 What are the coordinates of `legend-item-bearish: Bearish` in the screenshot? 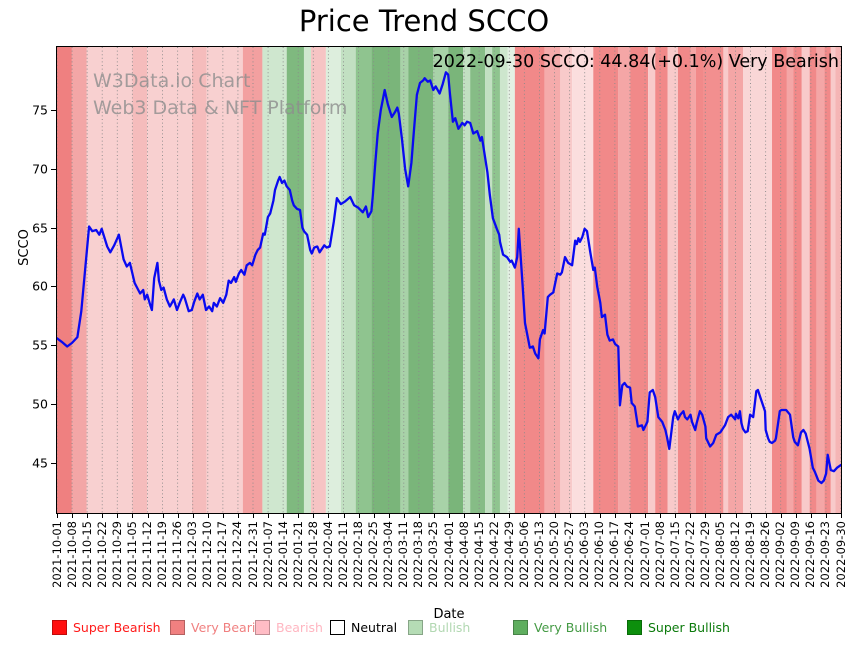 It's located at (289, 627).